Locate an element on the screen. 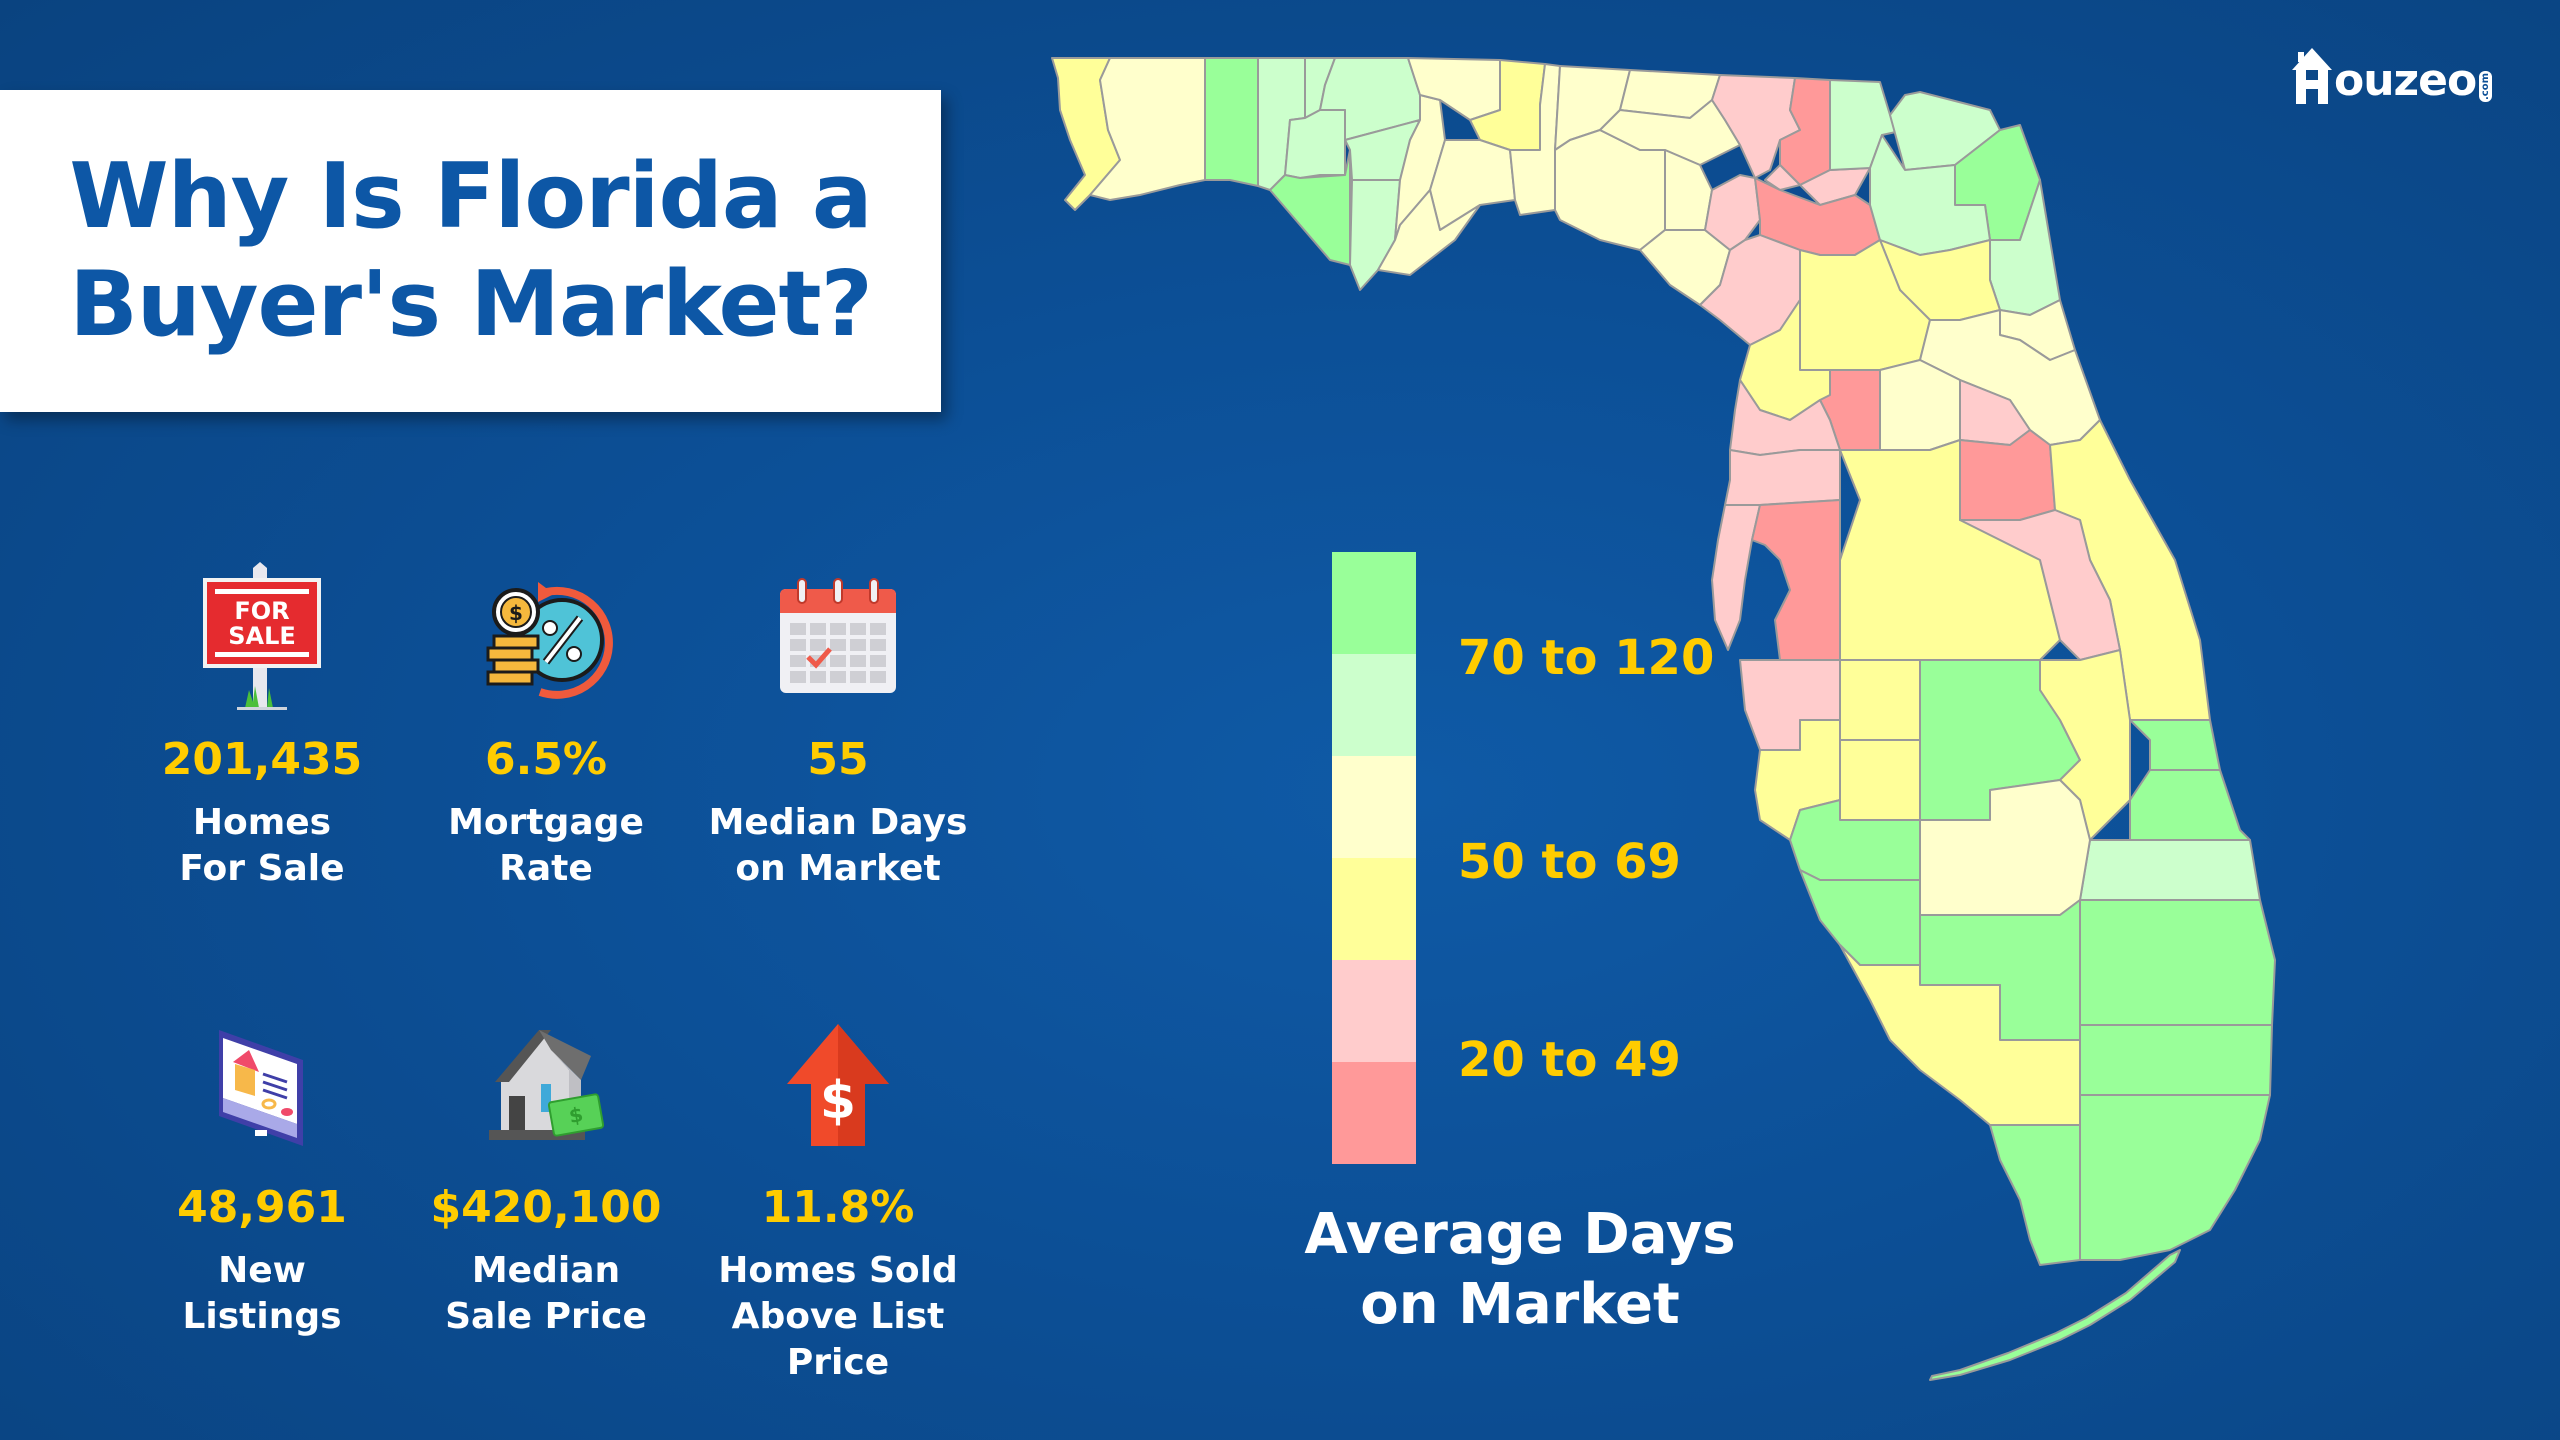  county-pasco is located at coordinates (1782, 477).